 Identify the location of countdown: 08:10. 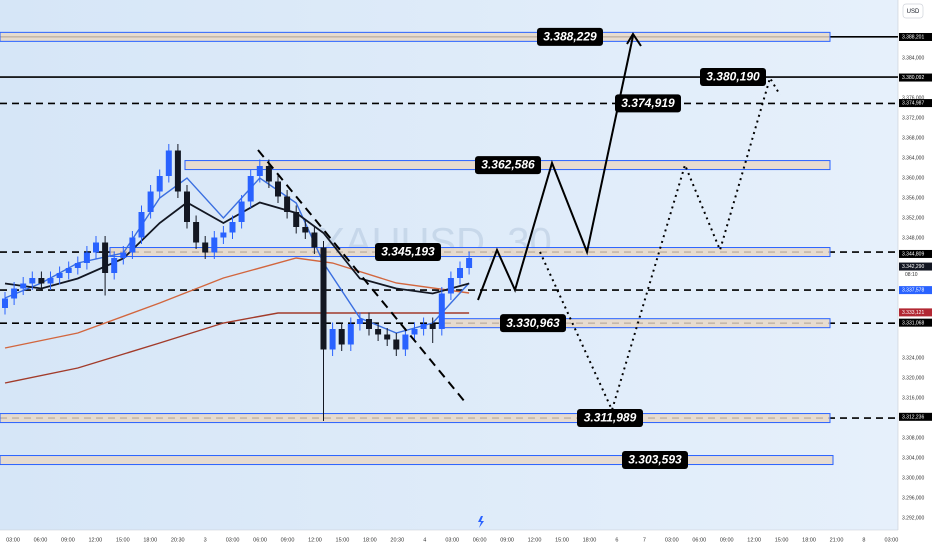
(911, 275).